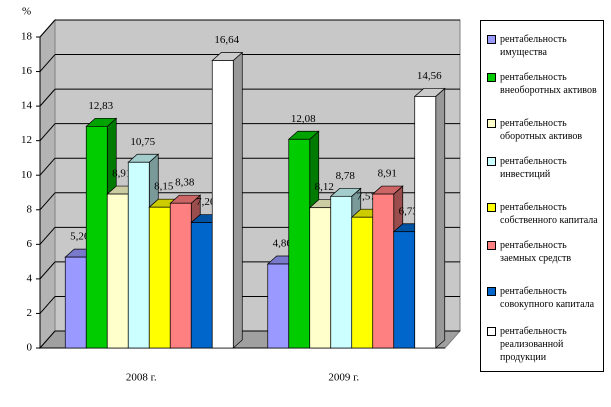 This screenshot has height=407, width=611. I want to click on legend-item: рентабельность инвестиций, so click(545, 168).